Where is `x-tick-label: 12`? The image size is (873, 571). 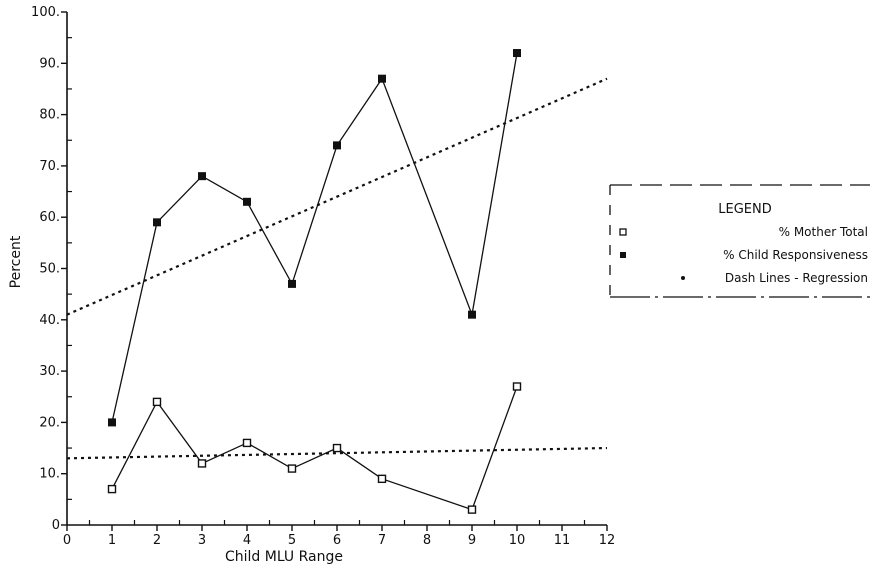
x-tick-label: 12 is located at coordinates (607, 540).